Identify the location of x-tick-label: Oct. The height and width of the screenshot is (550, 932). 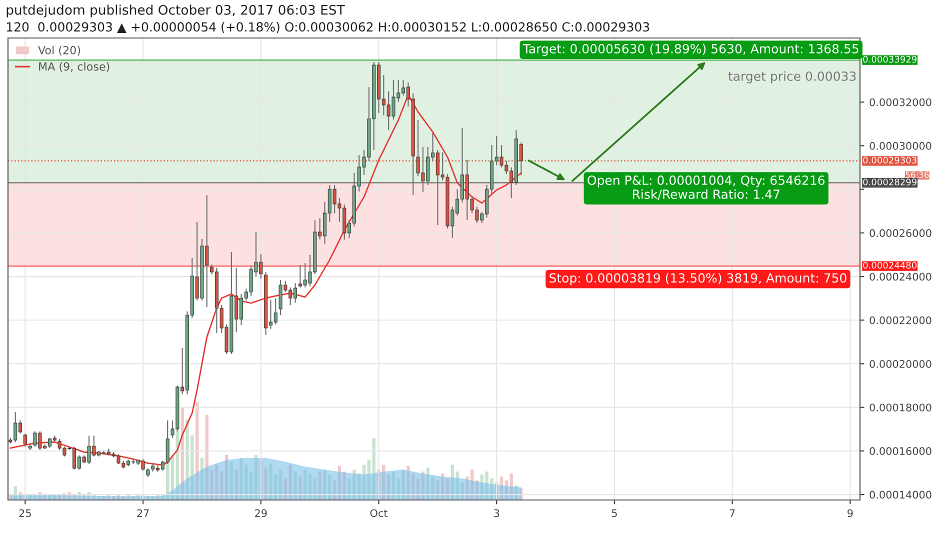
(379, 513).